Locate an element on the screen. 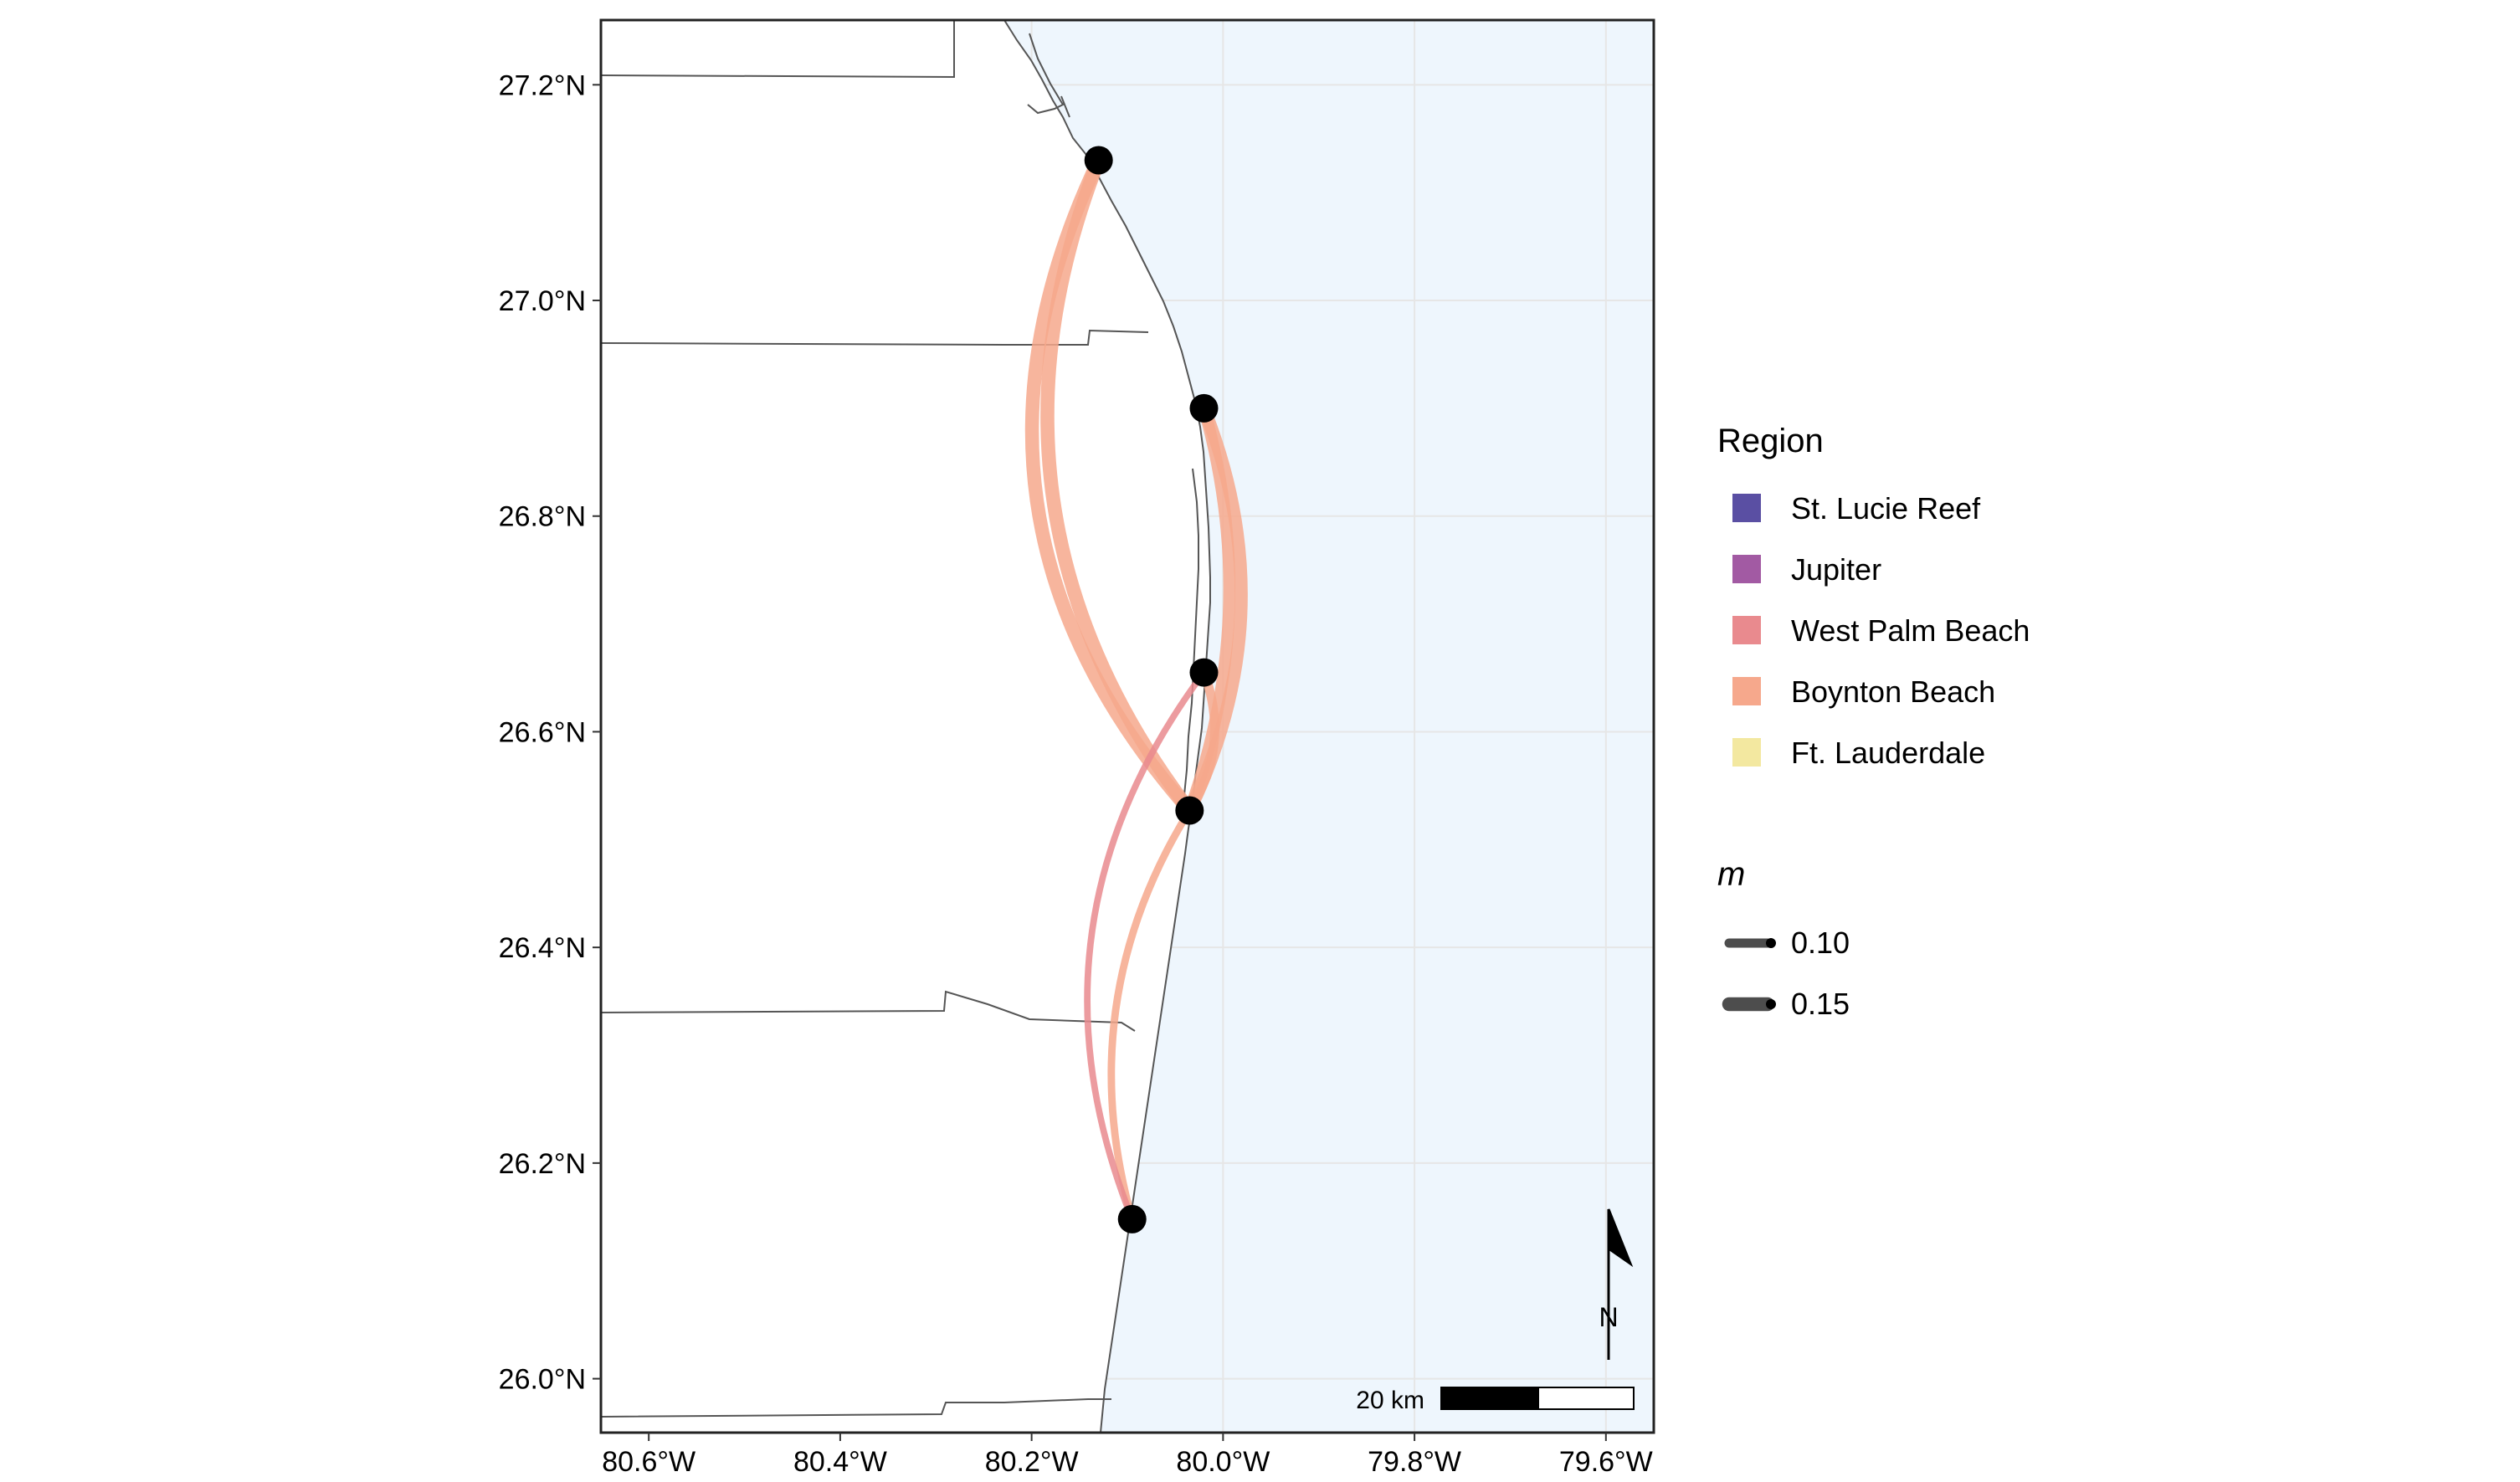 Image resolution: width=2520 pixels, height=1482 pixels. scale-bar: 20 km is located at coordinates (1495, 1400).